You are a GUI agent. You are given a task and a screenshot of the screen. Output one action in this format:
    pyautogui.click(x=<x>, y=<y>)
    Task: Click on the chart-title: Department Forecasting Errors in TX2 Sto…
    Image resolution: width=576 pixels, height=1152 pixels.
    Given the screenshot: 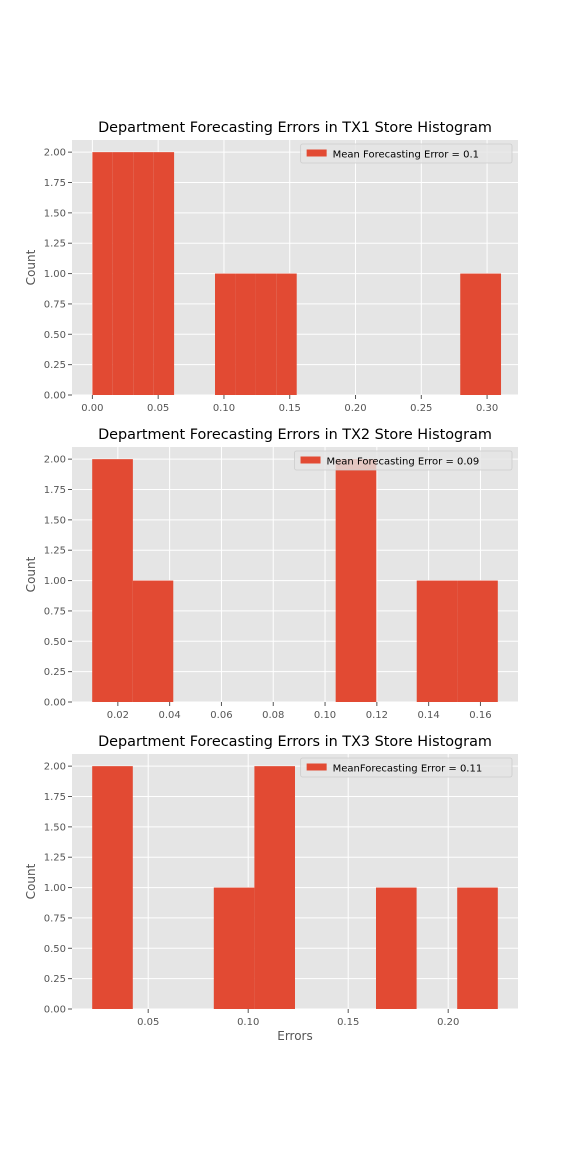 What is the action you would take?
    pyautogui.click(x=295, y=435)
    